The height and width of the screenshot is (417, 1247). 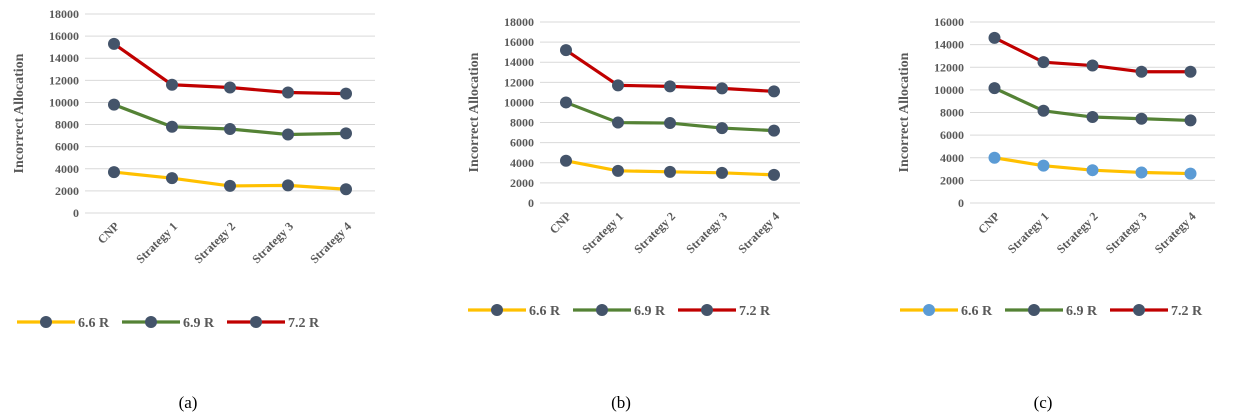 I want to click on panel-caption: (c), so click(x=1043, y=402).